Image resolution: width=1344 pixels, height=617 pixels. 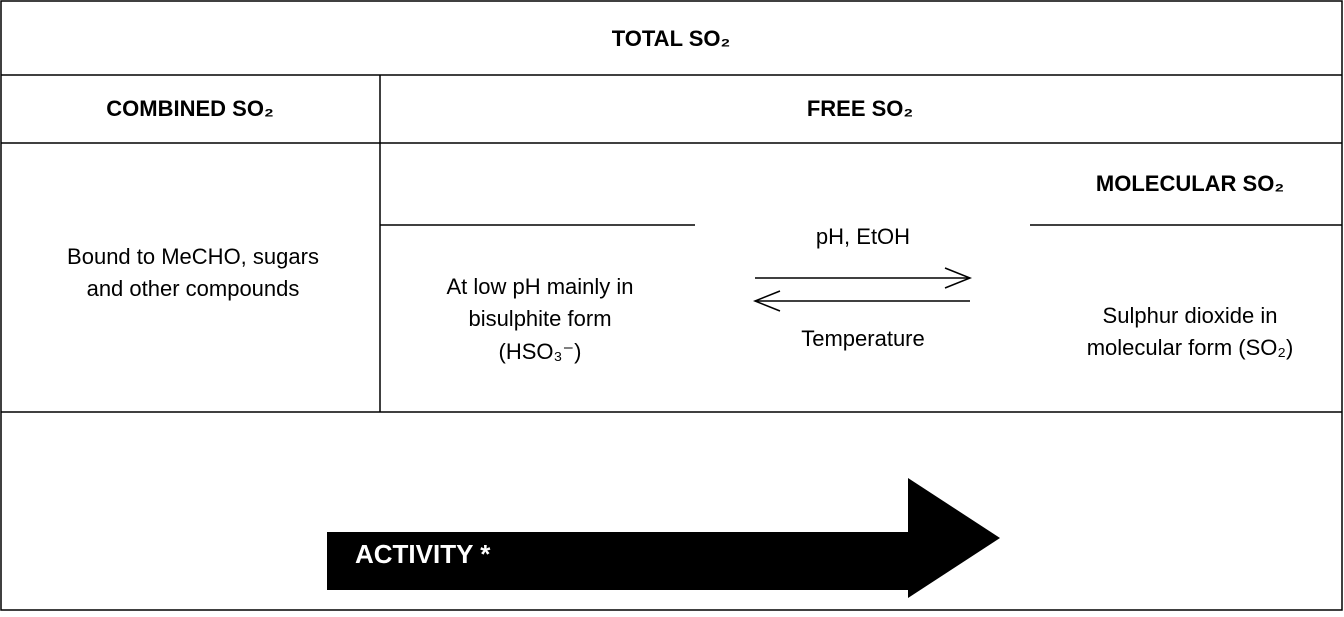 What do you see at coordinates (671, 38) in the screenshot?
I see `title: TOTAL SO₂` at bounding box center [671, 38].